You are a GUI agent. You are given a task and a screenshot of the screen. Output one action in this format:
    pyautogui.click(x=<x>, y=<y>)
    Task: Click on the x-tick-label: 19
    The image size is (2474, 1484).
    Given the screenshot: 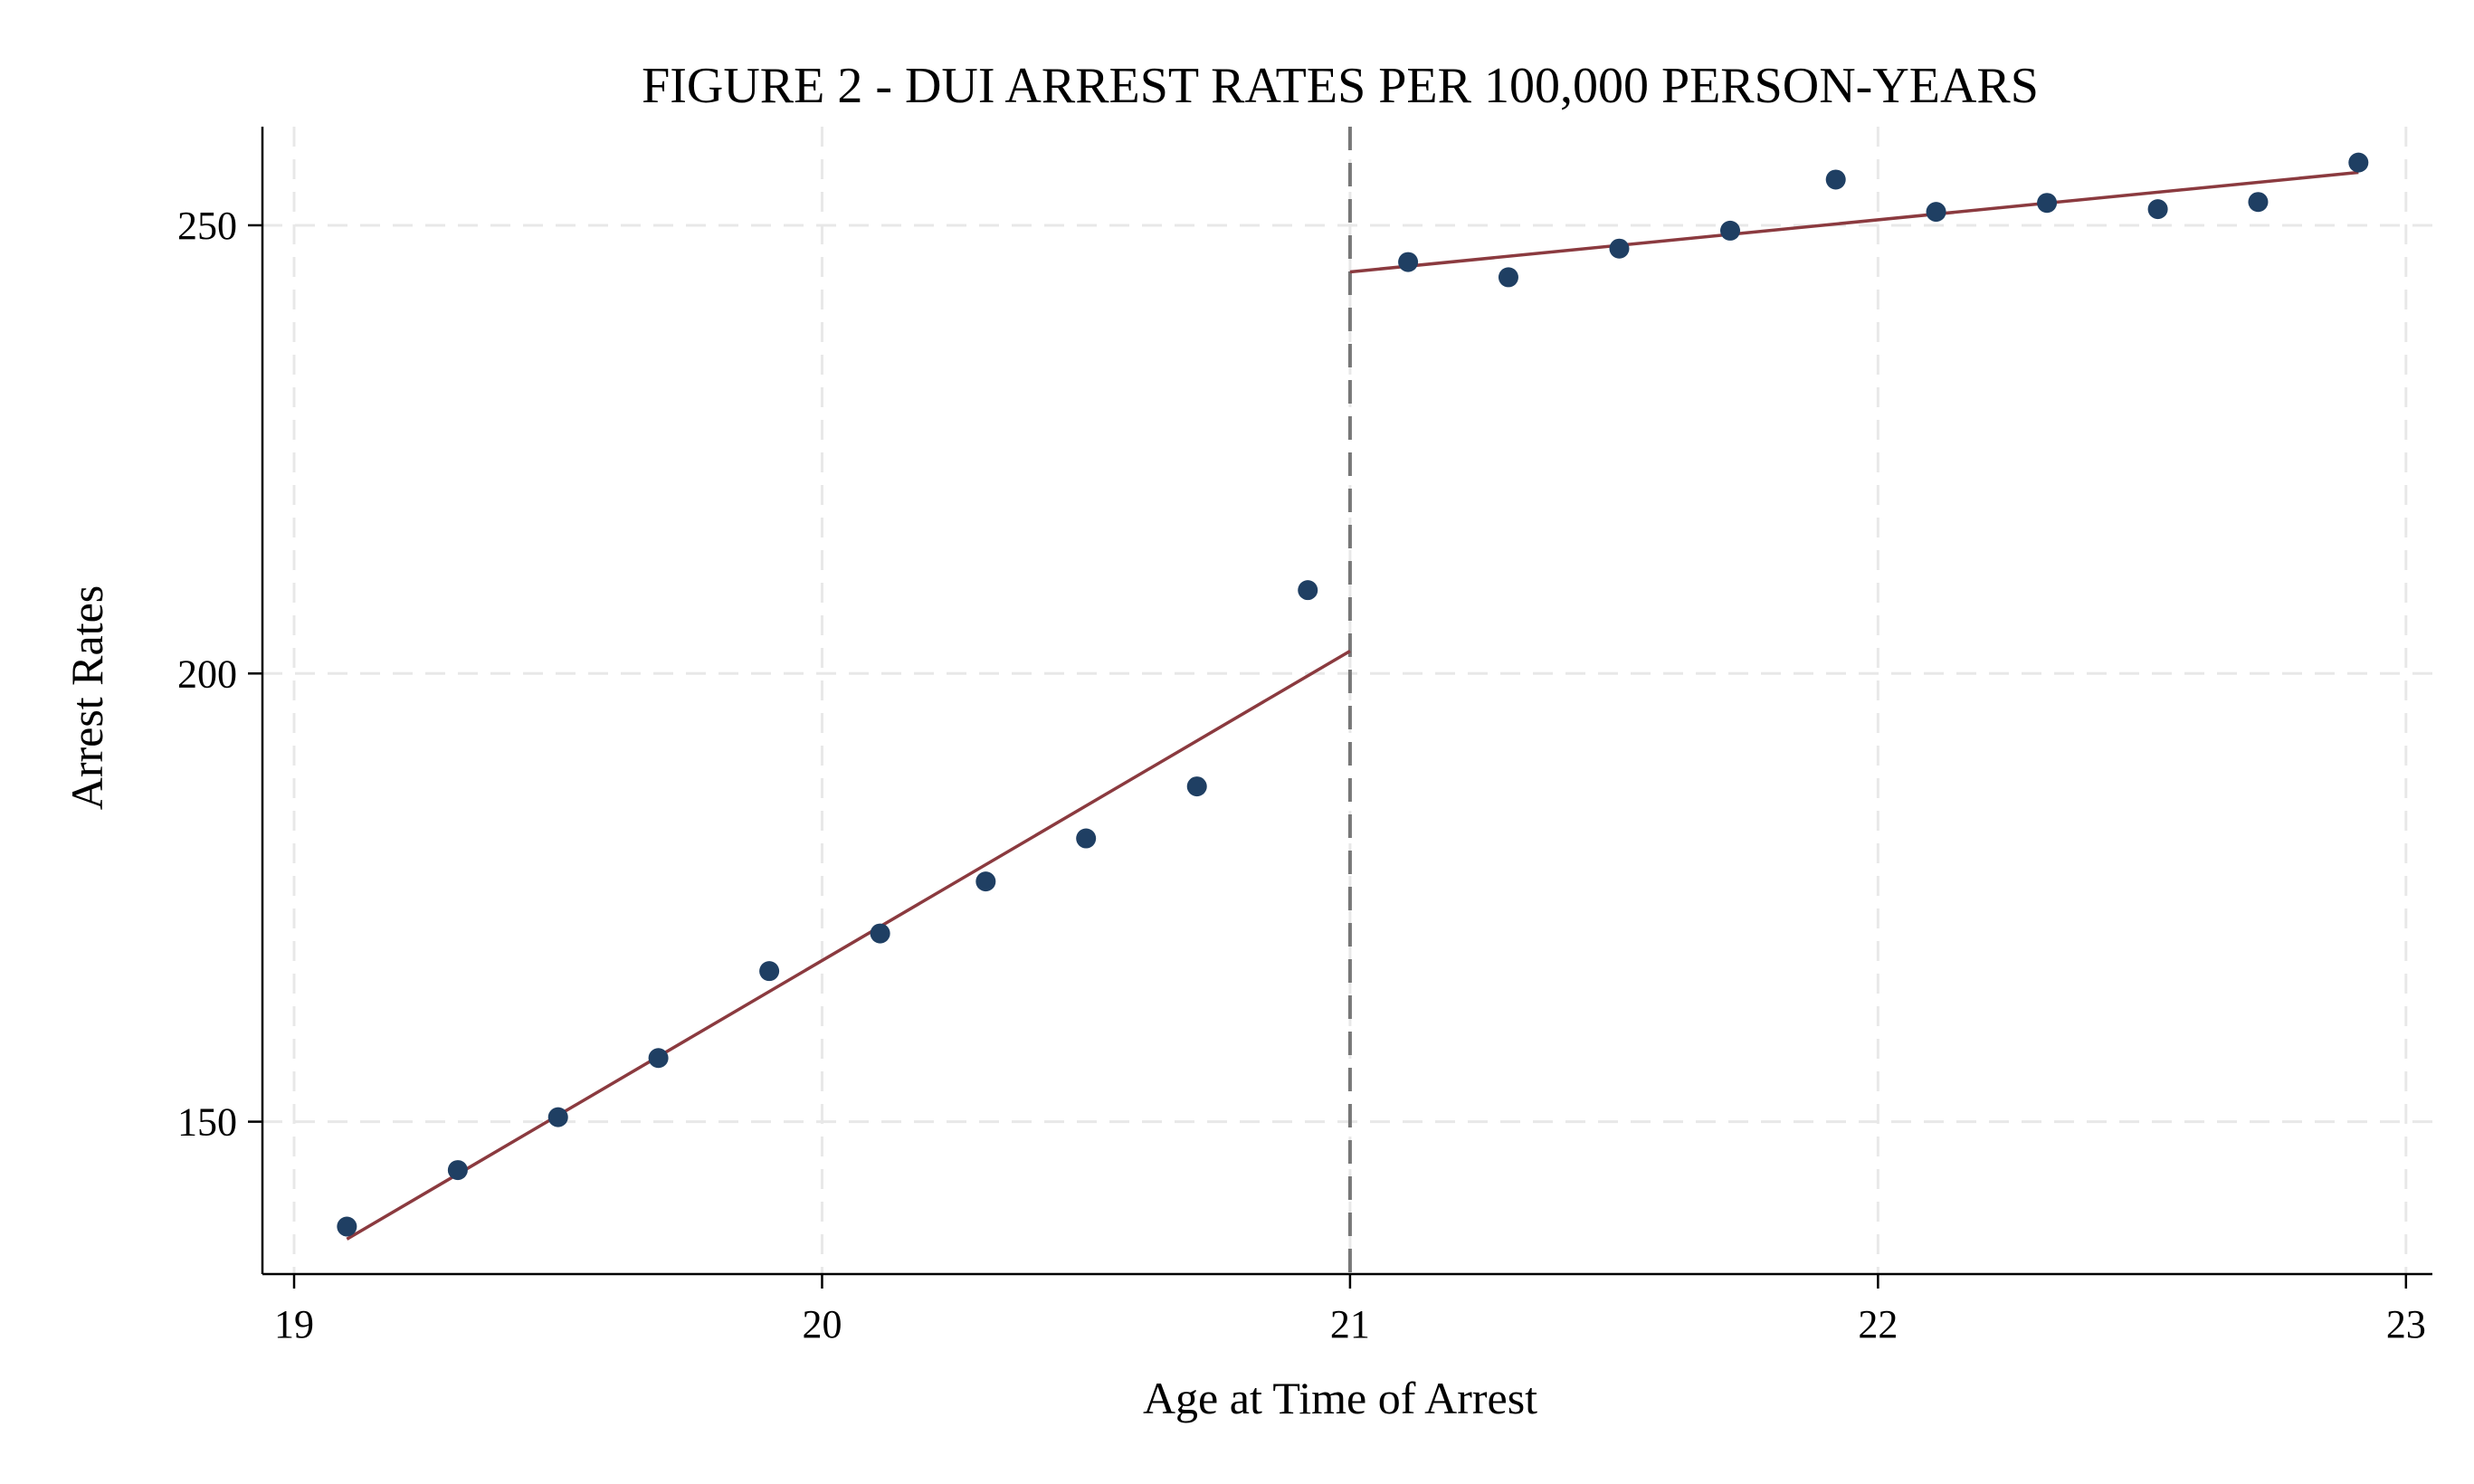 What is the action you would take?
    pyautogui.click(x=294, y=1324)
    